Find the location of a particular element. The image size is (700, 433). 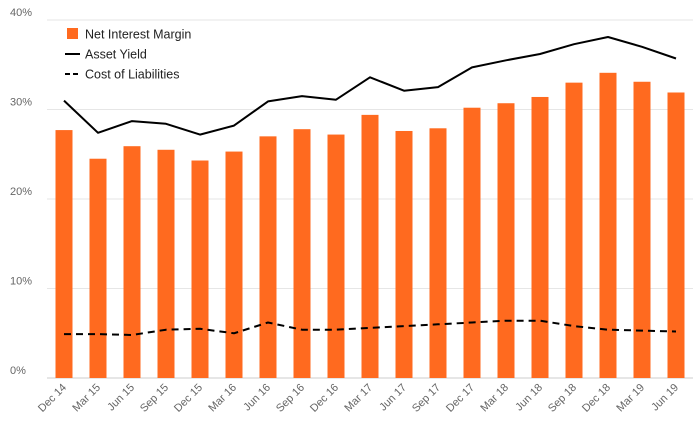

legend-label-cost-of-liabilities: Cost of Liabilities is located at coordinates (132, 75).